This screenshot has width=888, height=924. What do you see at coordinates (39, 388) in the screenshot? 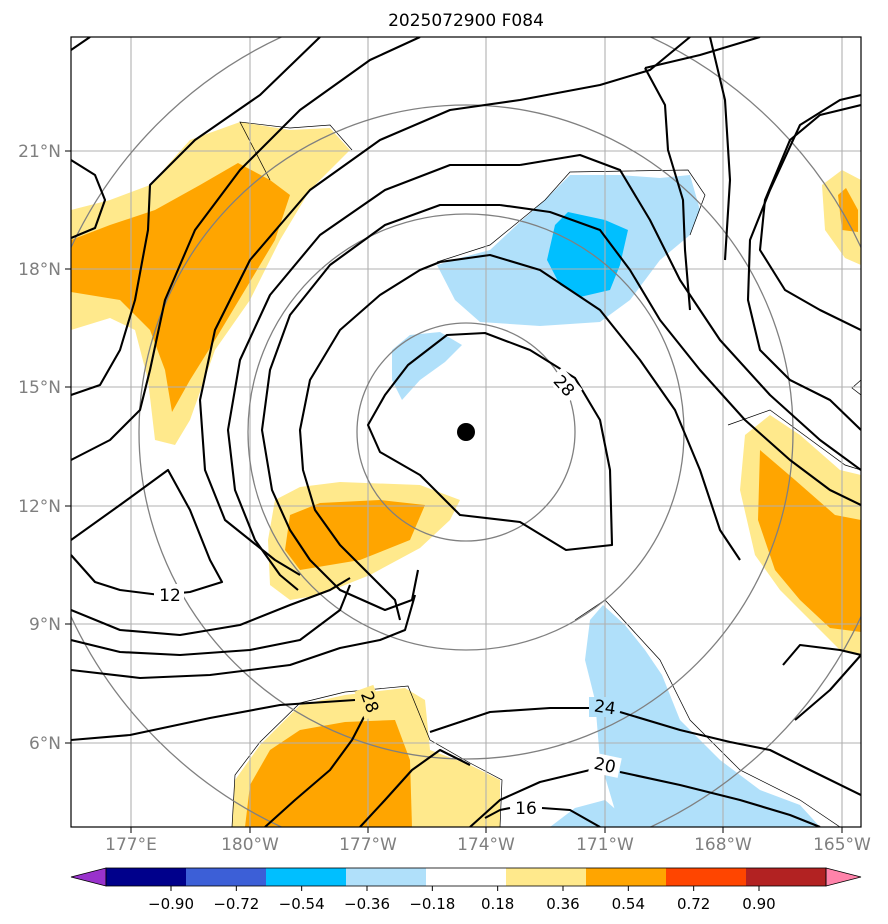
I see `lat-label: 15°N` at bounding box center [39, 388].